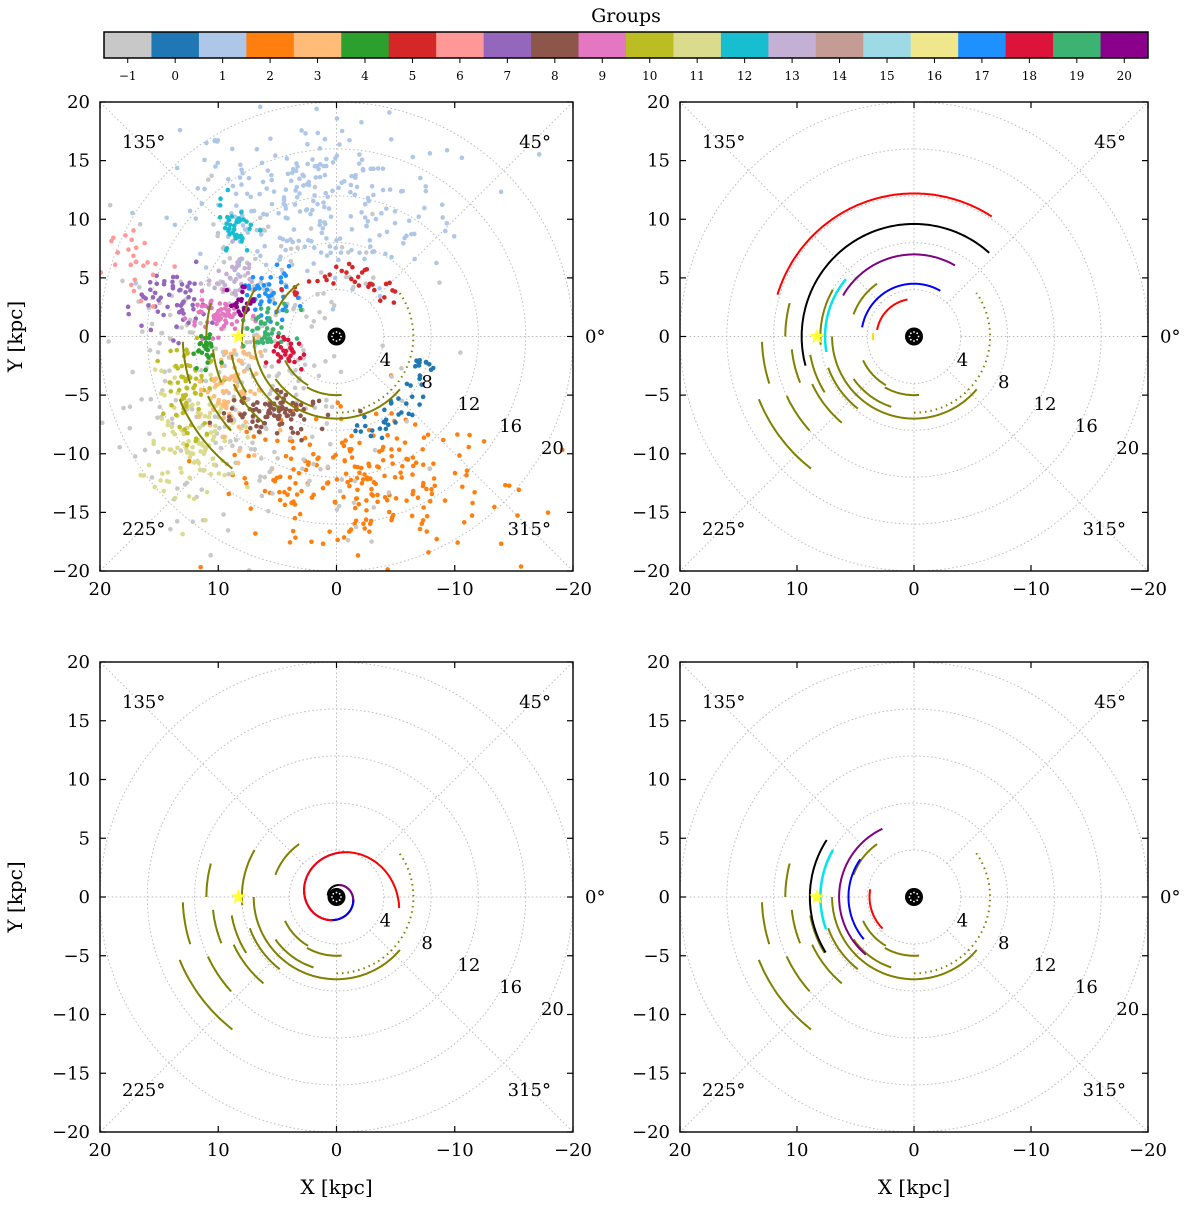 The width and height of the screenshot is (1200, 1215). I want to click on angle-label-315: 315°, so click(1104, 529).